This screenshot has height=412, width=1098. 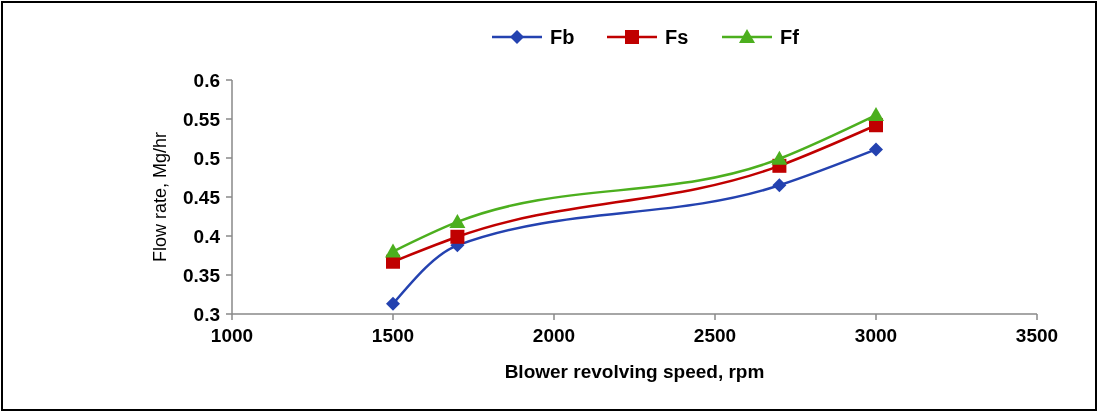 What do you see at coordinates (206, 314) in the screenshot?
I see `y-tick-label: 0.3` at bounding box center [206, 314].